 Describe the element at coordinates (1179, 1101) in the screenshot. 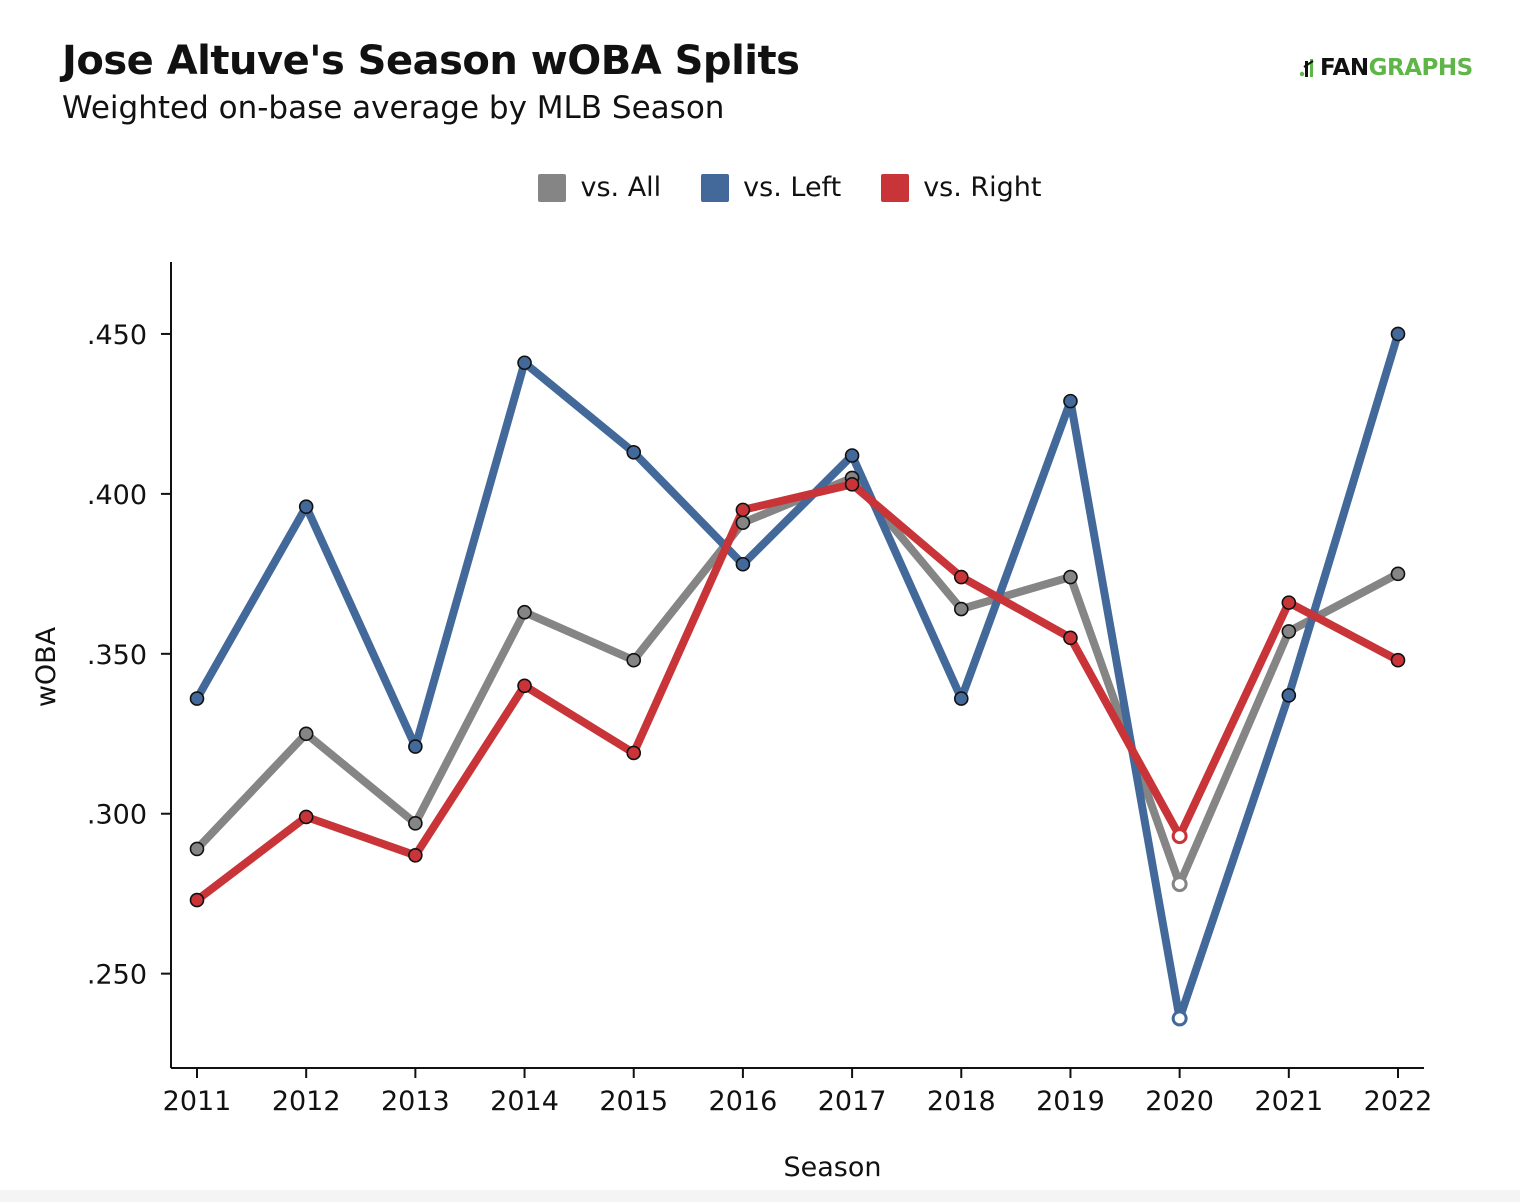

I see `x-tick-label: 2020` at that location.